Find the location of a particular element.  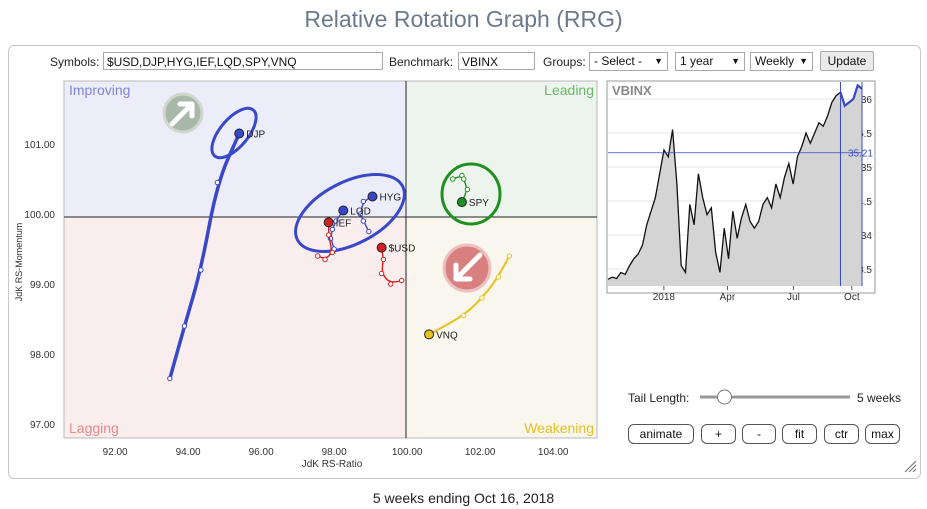

tail-vnq: VNQ is located at coordinates (468, 297).